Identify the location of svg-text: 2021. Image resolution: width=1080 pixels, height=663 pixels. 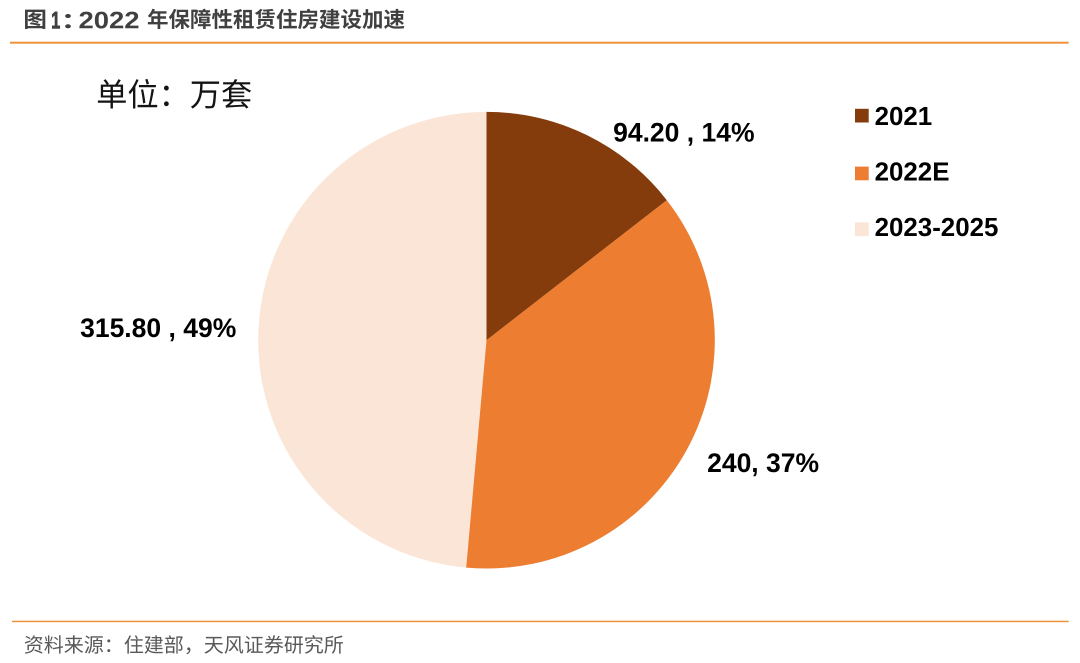
(904, 117).